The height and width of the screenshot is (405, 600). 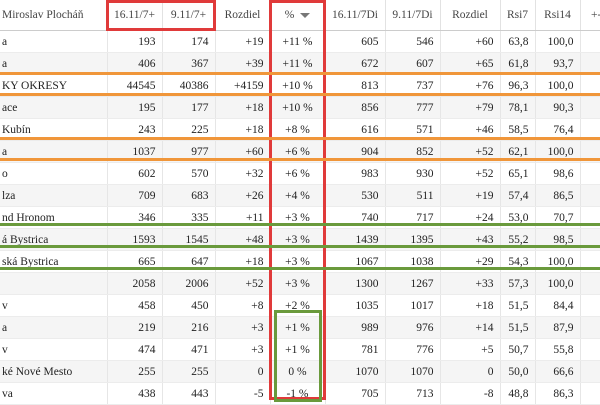 I want to click on column-header: Miroslav Plocháň, so click(x=54, y=15).